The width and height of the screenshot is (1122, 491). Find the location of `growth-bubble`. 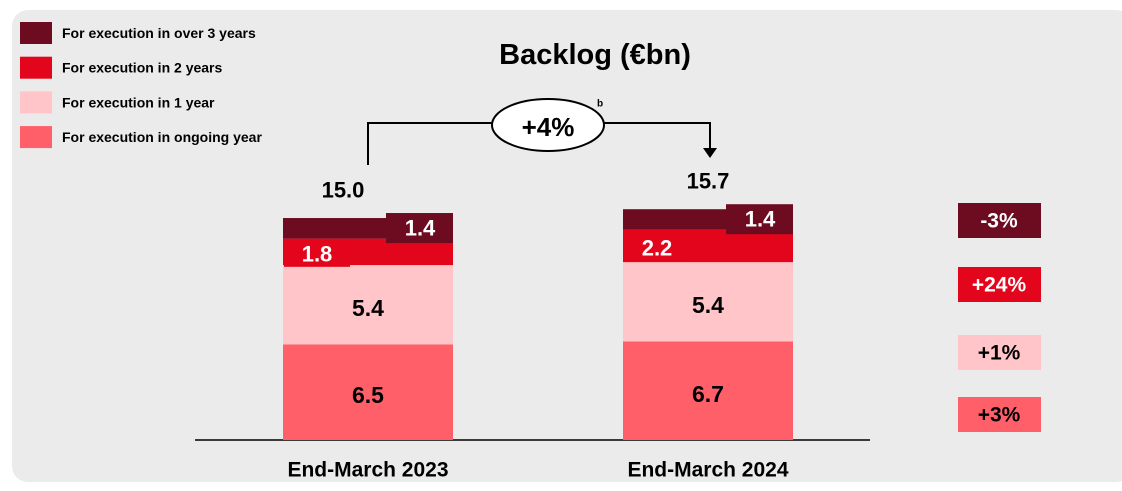

growth-bubble is located at coordinates (548, 125).